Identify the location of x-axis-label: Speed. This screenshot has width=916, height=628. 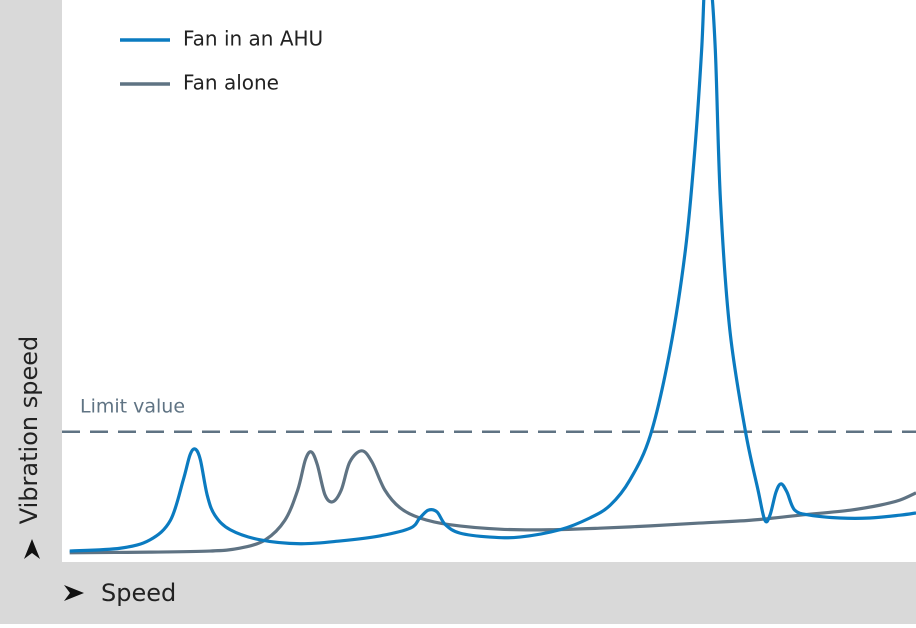
(138, 593).